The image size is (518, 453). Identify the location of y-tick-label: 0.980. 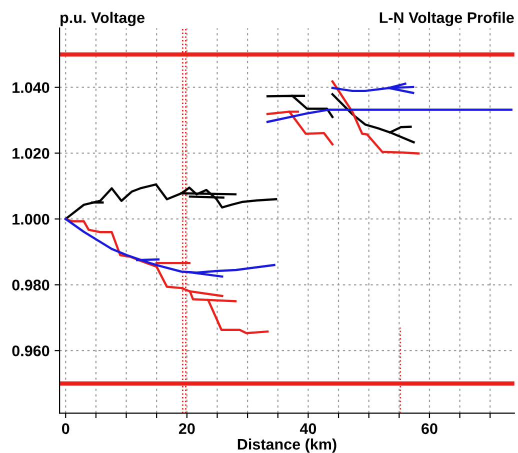
(31, 285).